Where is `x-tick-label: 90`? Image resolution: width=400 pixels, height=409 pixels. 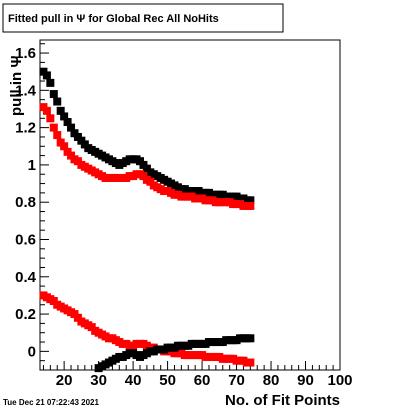
x-tick-label: 90 is located at coordinates (305, 380).